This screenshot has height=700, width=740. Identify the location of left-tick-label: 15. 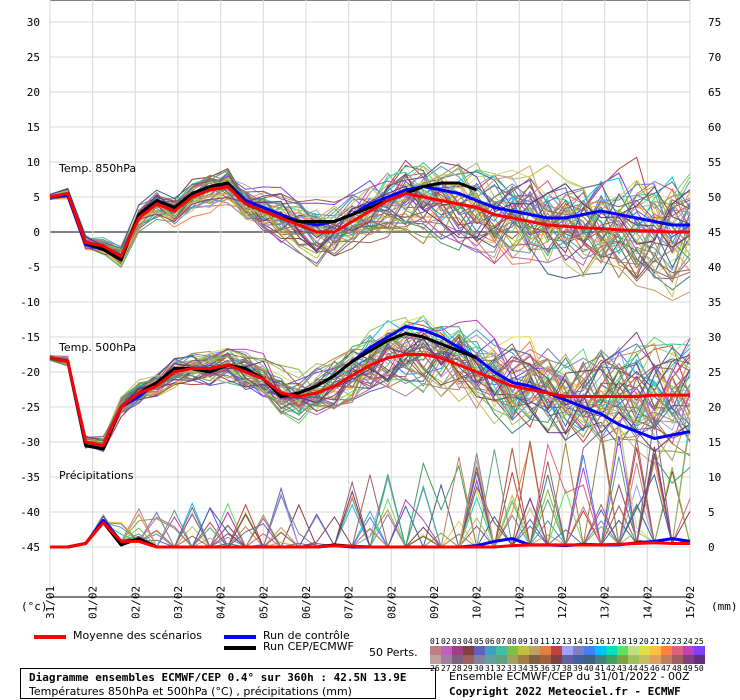
(33, 127).